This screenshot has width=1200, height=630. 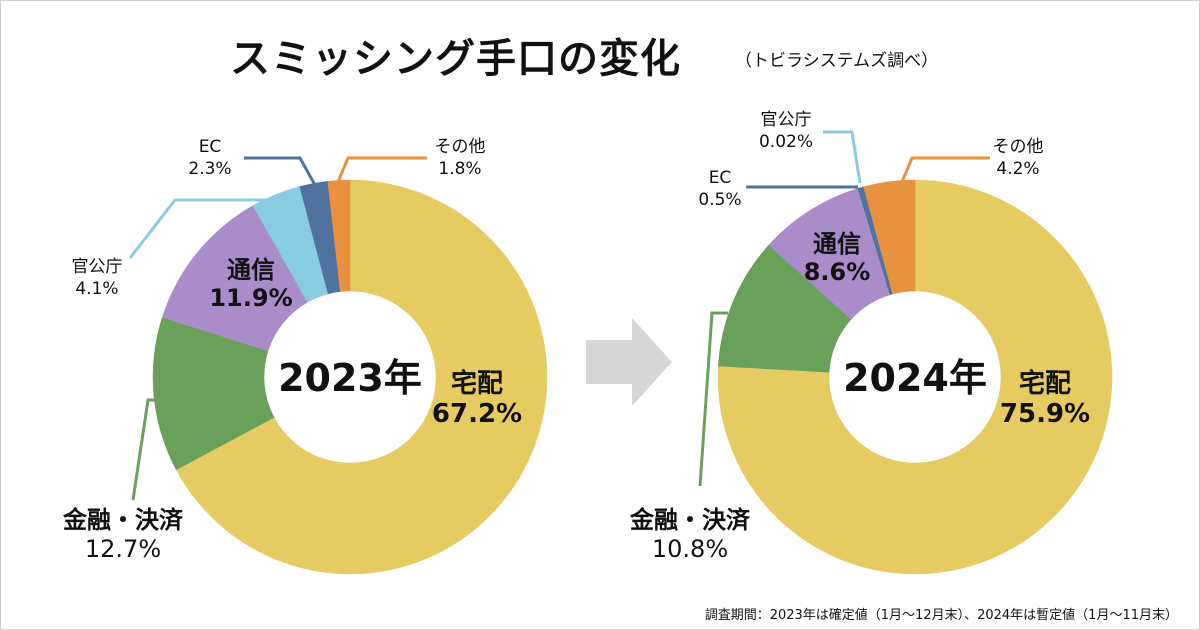 What do you see at coordinates (123, 549) in the screenshot?
I see `slice-value-0-1: 12.7%` at bounding box center [123, 549].